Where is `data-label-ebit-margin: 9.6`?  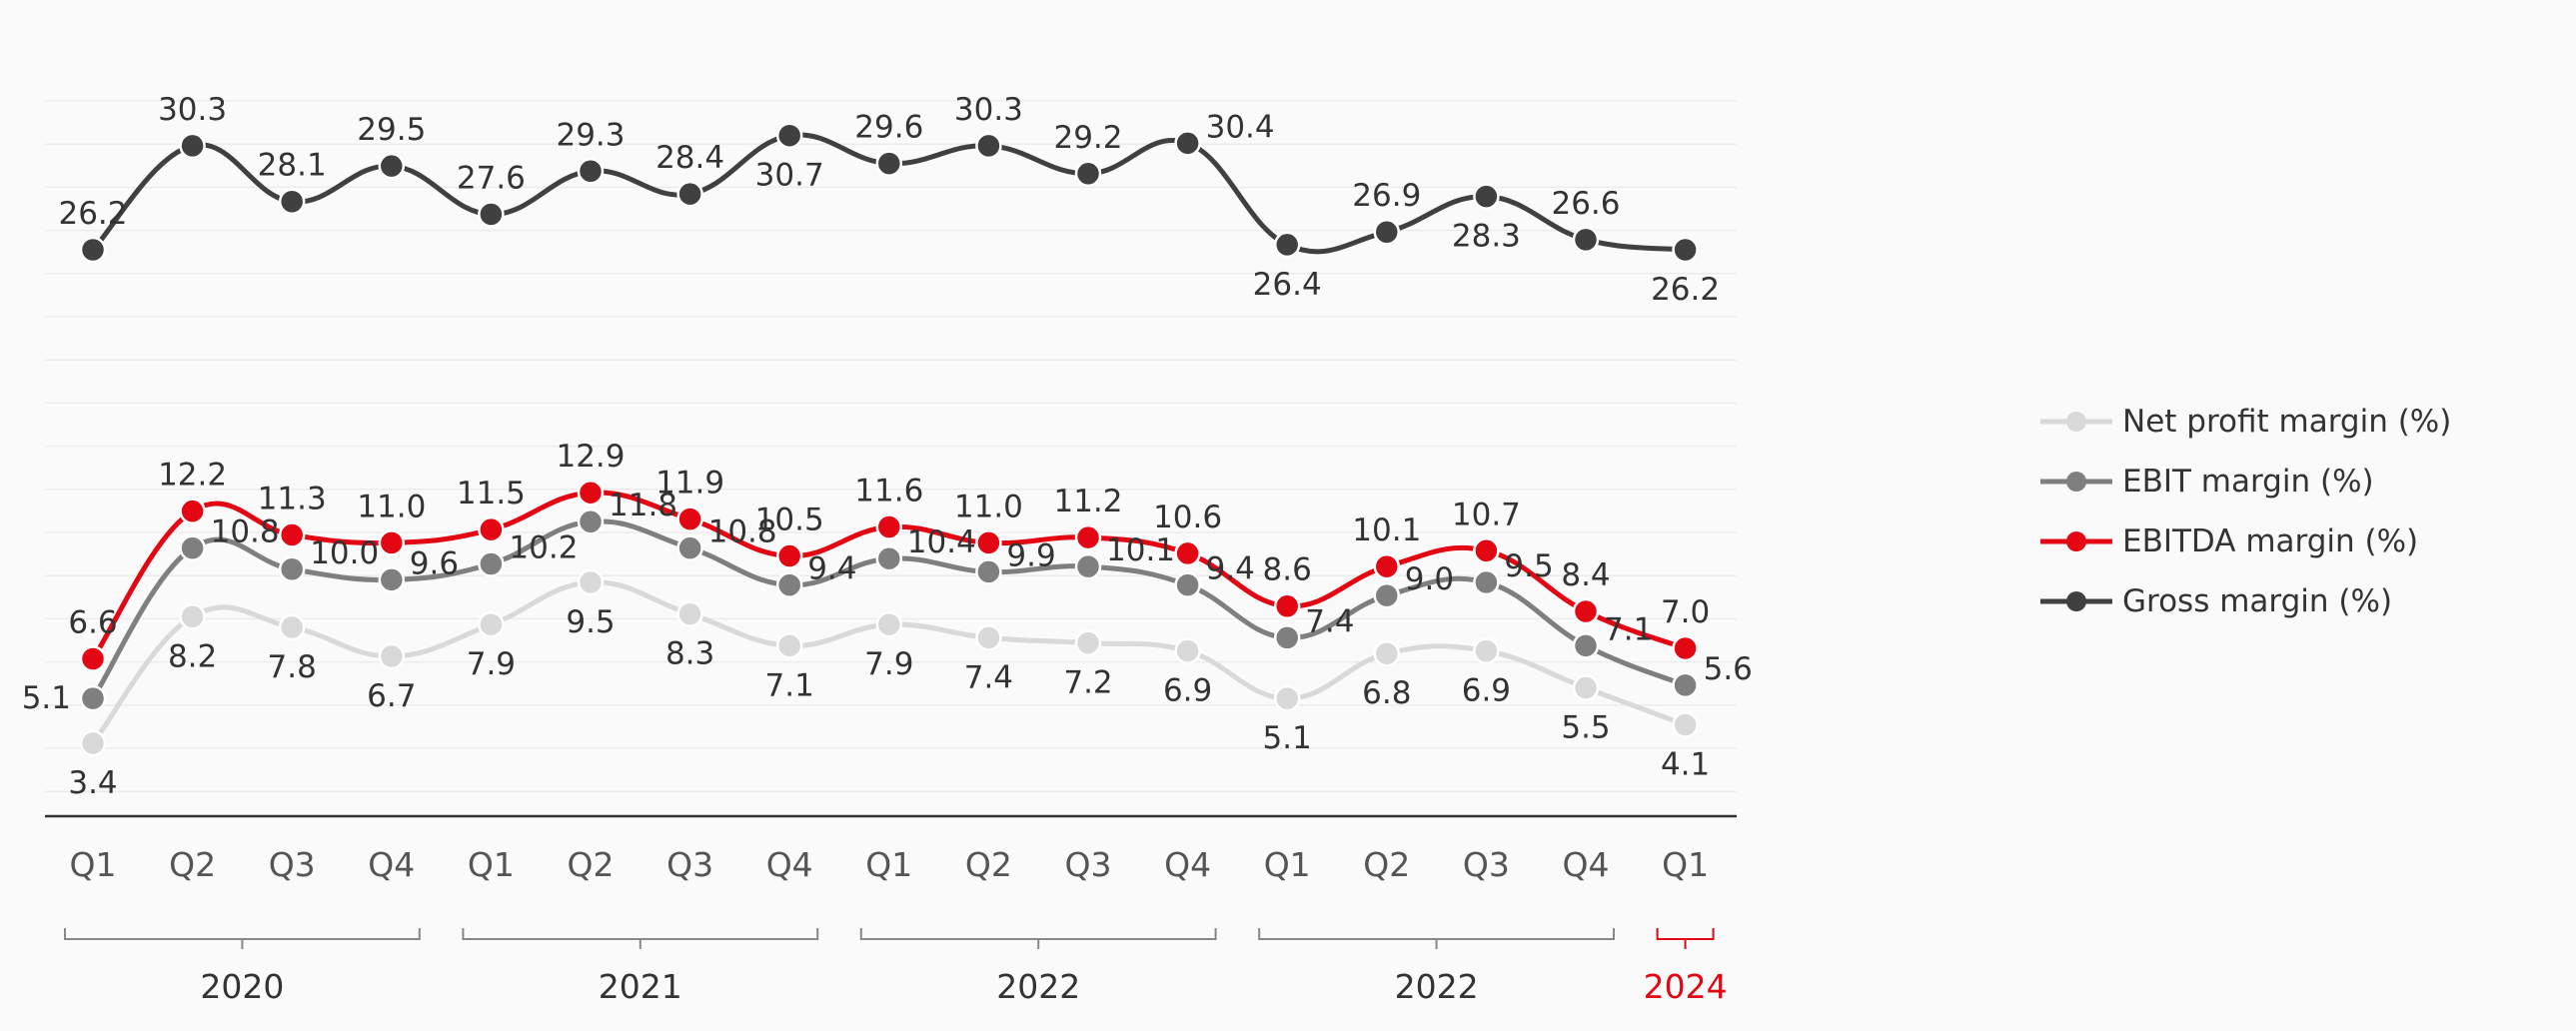
data-label-ebit-margin: 9.6 is located at coordinates (434, 563).